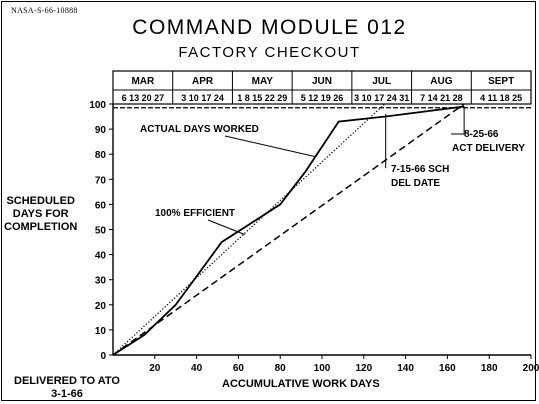 The width and height of the screenshot is (539, 404). Describe the element at coordinates (101, 281) in the screenshot. I see `y-tick-label: 30` at that location.